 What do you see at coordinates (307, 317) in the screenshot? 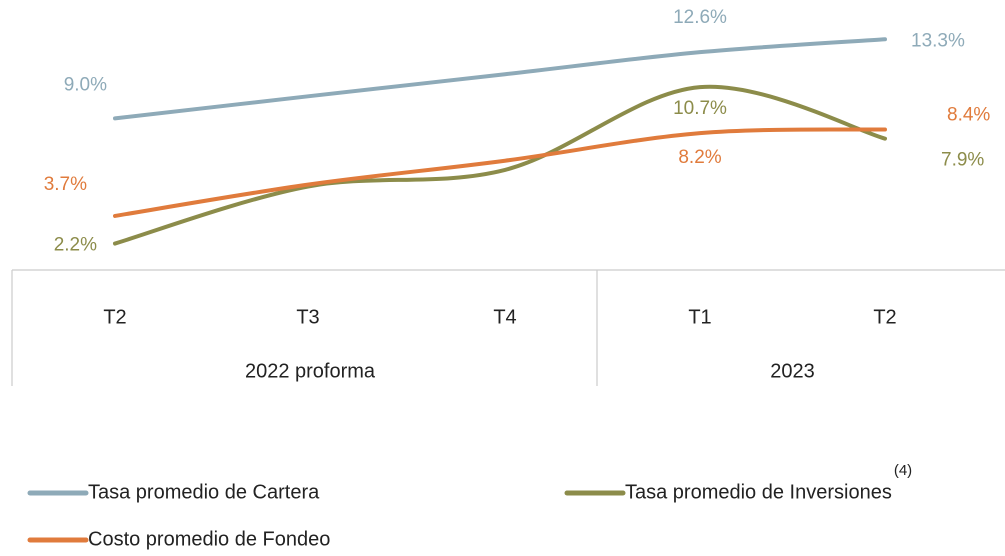
I see `x-tick-label: T3` at bounding box center [307, 317].